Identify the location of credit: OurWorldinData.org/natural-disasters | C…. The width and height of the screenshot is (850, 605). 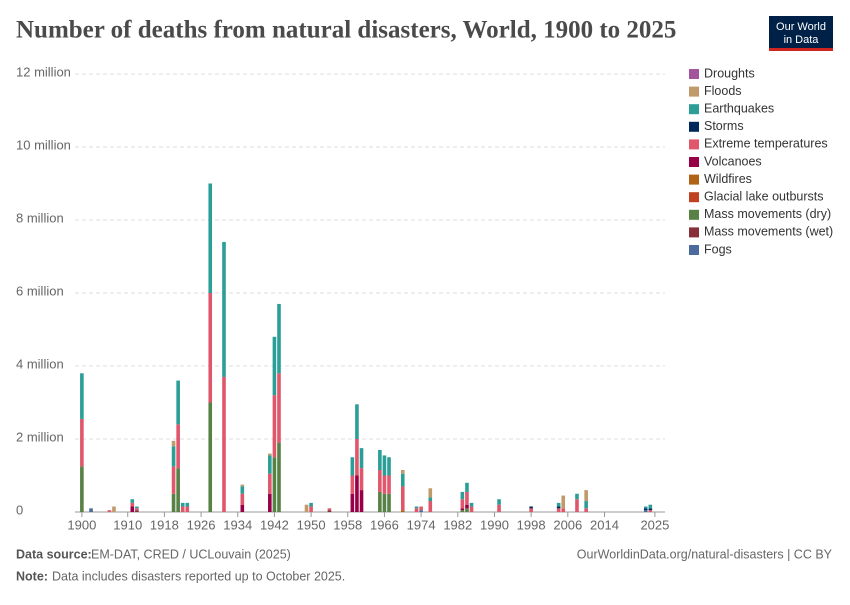
(705, 554).